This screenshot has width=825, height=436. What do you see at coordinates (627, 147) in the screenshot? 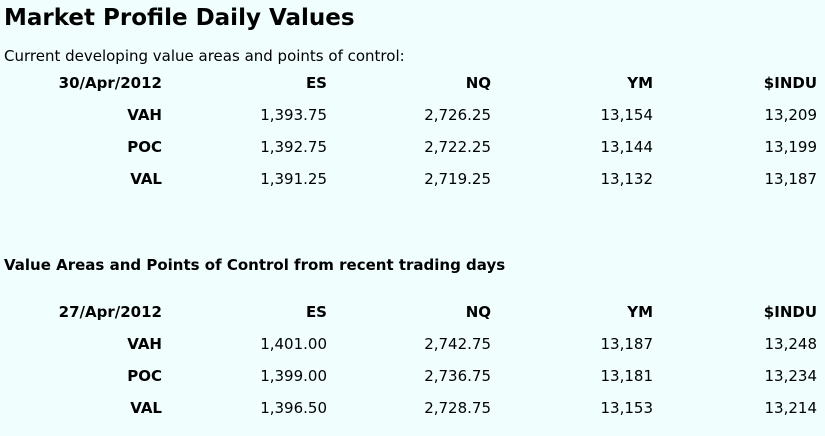
I see `table-cell: 13,144` at bounding box center [627, 147].